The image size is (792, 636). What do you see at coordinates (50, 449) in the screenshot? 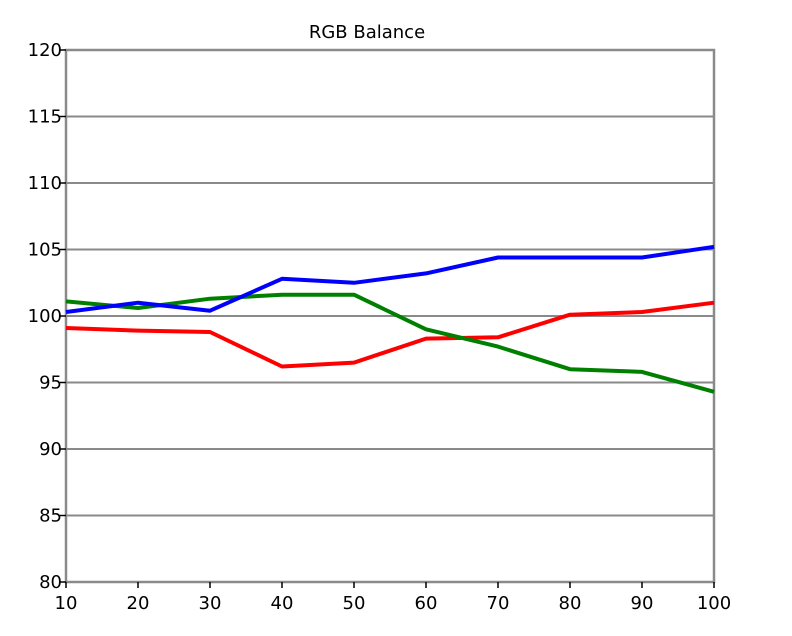
I see `y-tick-label: 90` at bounding box center [50, 449].